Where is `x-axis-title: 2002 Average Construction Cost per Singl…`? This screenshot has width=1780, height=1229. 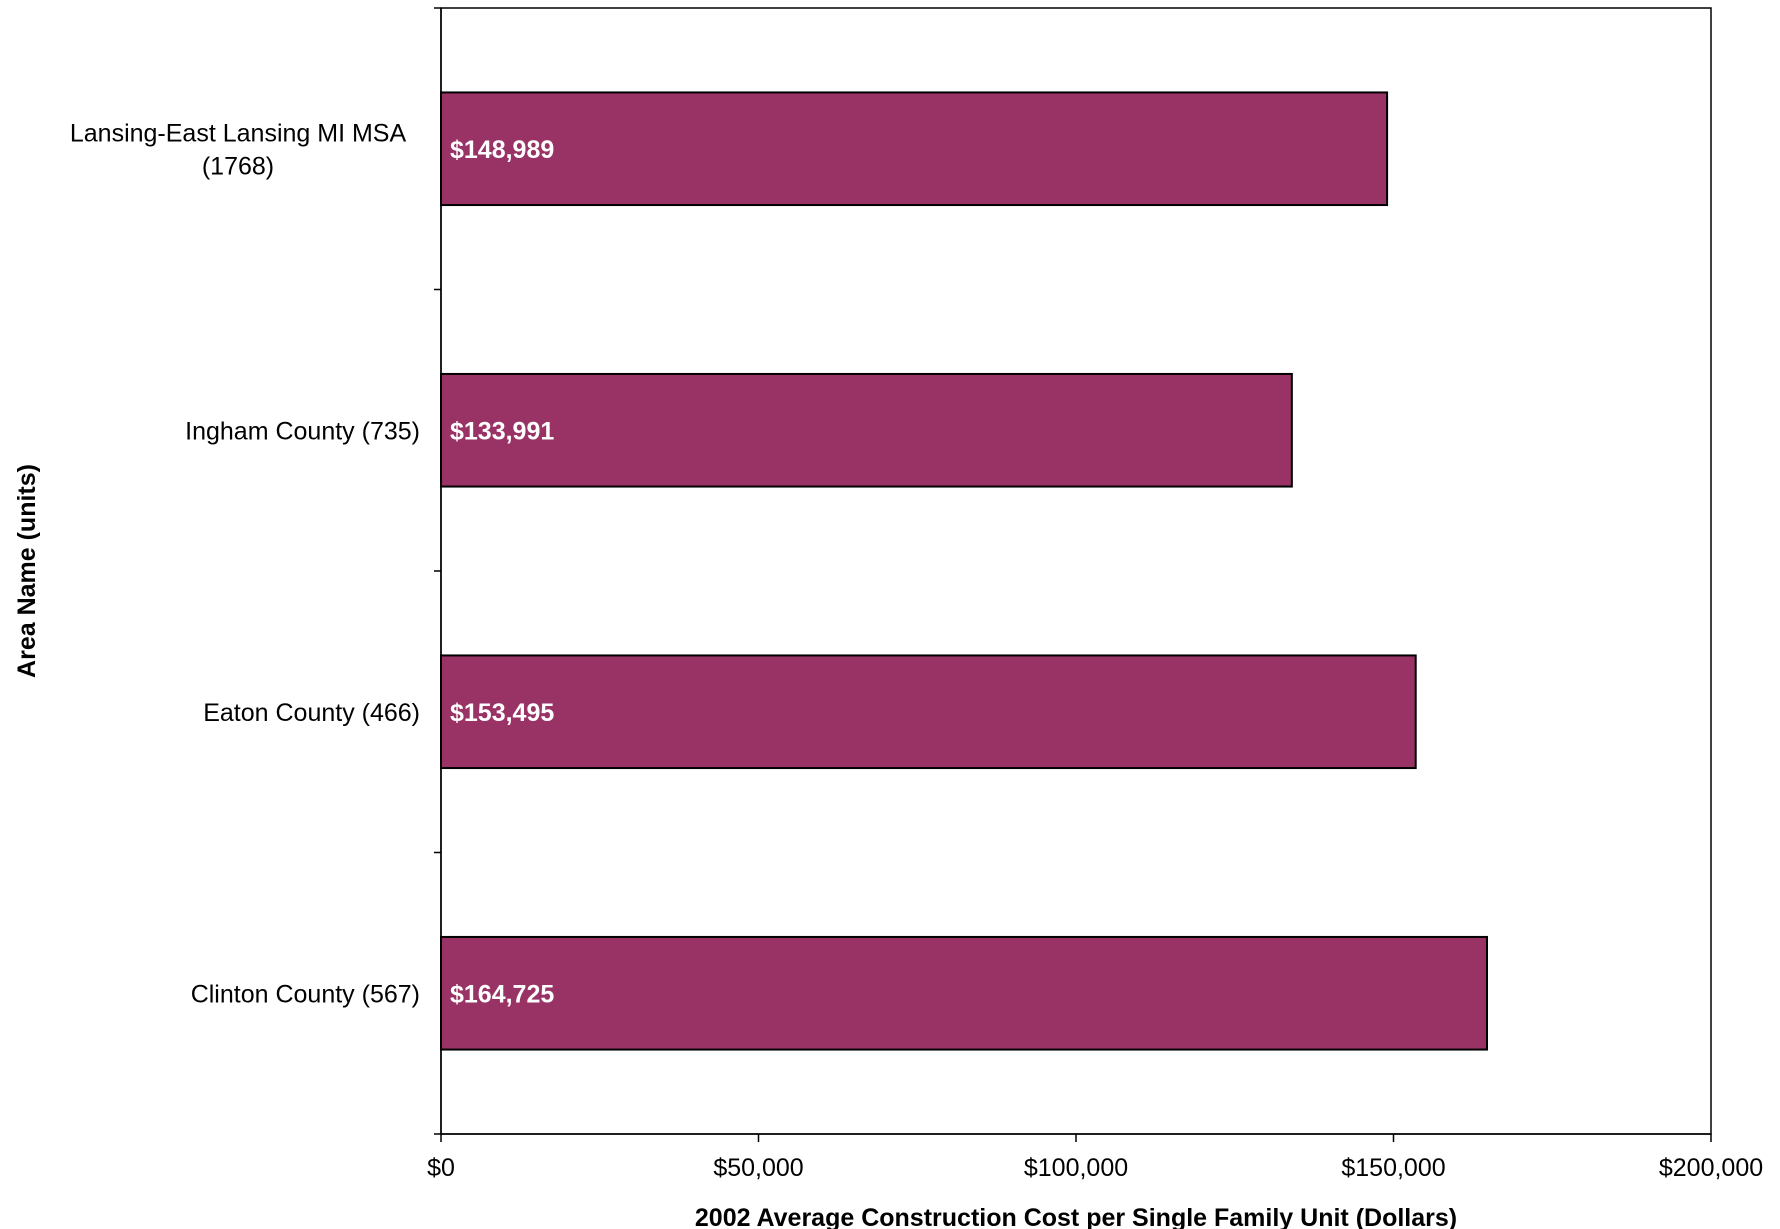 x-axis-title: 2002 Average Construction Cost per Singl… is located at coordinates (1076, 1216).